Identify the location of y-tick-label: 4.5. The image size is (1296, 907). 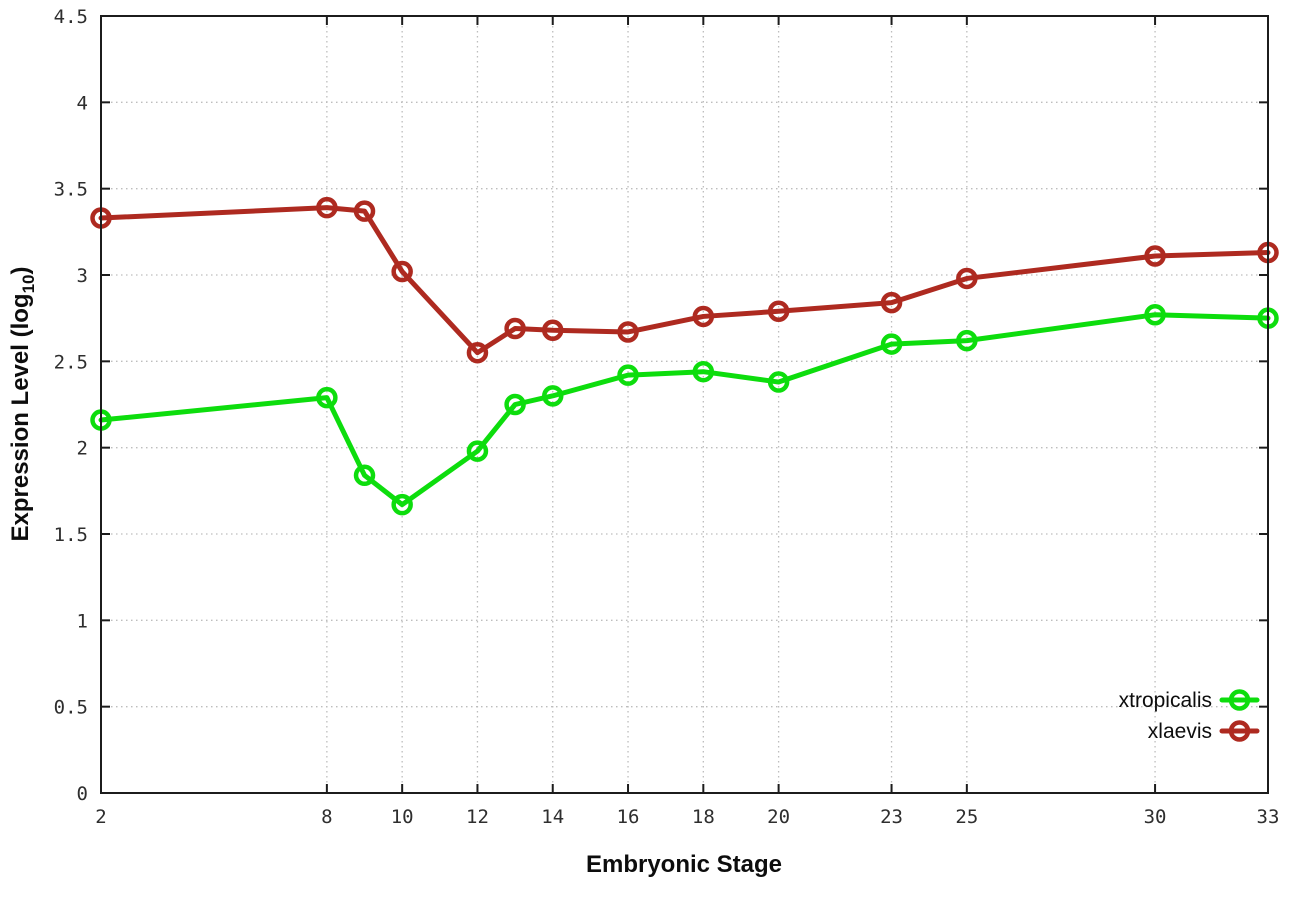
(71, 17).